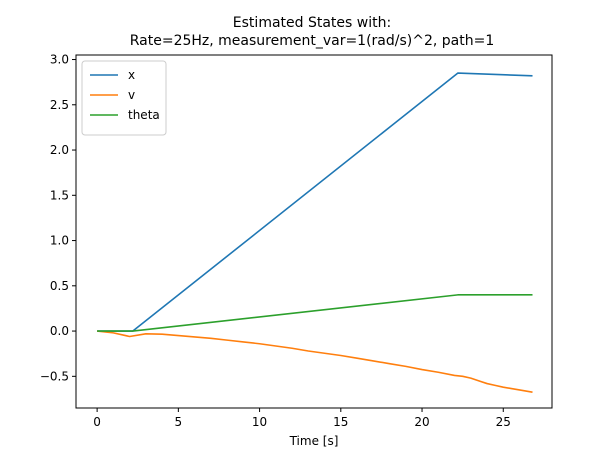  Describe the element at coordinates (59, 105) in the screenshot. I see `y-tick-label: 2.5` at that location.